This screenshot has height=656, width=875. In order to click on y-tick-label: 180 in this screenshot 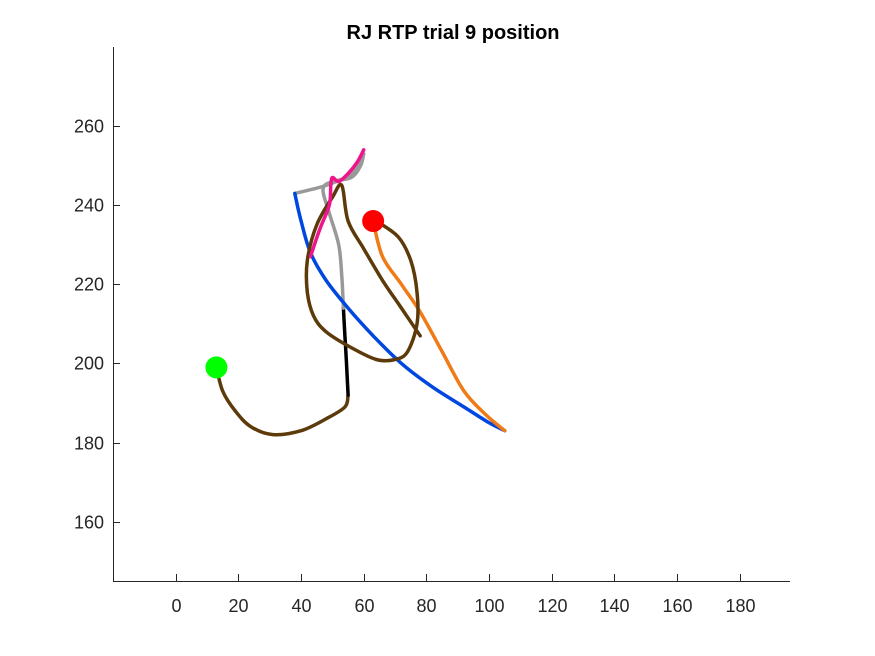, I will do `click(89, 444)`.